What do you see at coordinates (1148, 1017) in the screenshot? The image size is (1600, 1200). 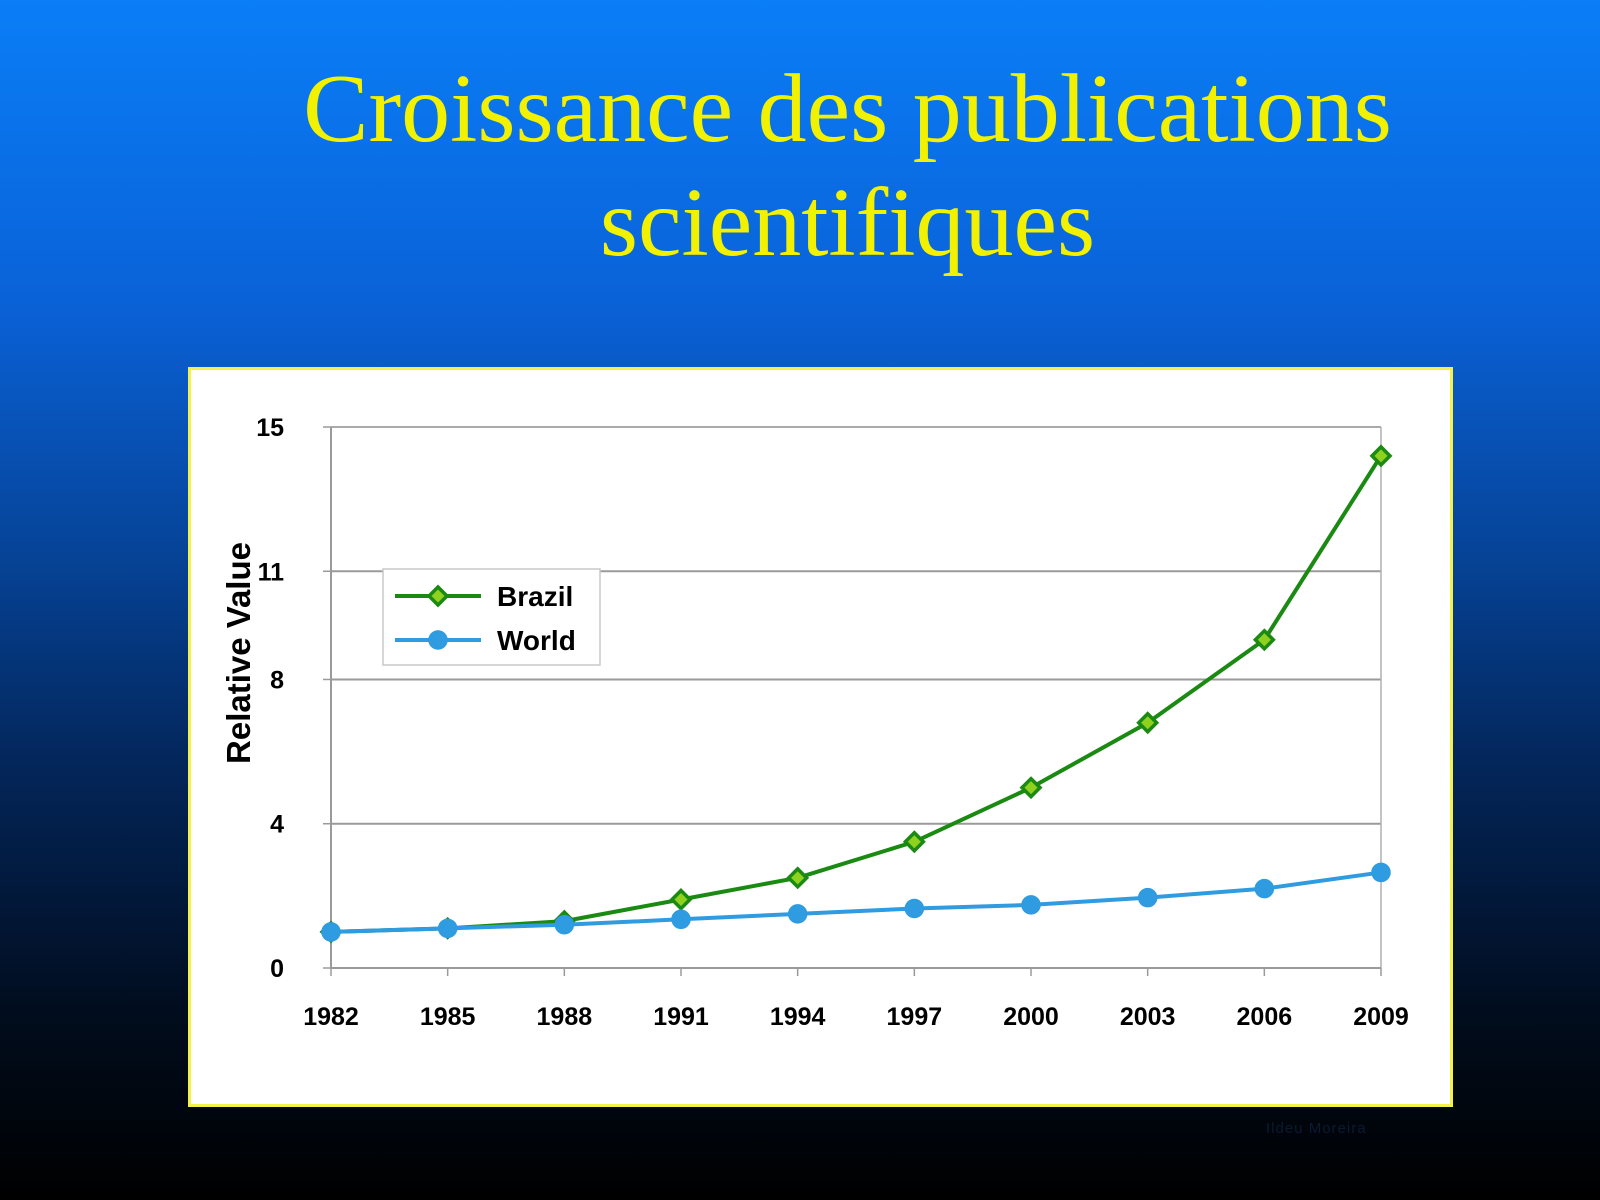 I see `x-tick-label: 2003` at bounding box center [1148, 1017].